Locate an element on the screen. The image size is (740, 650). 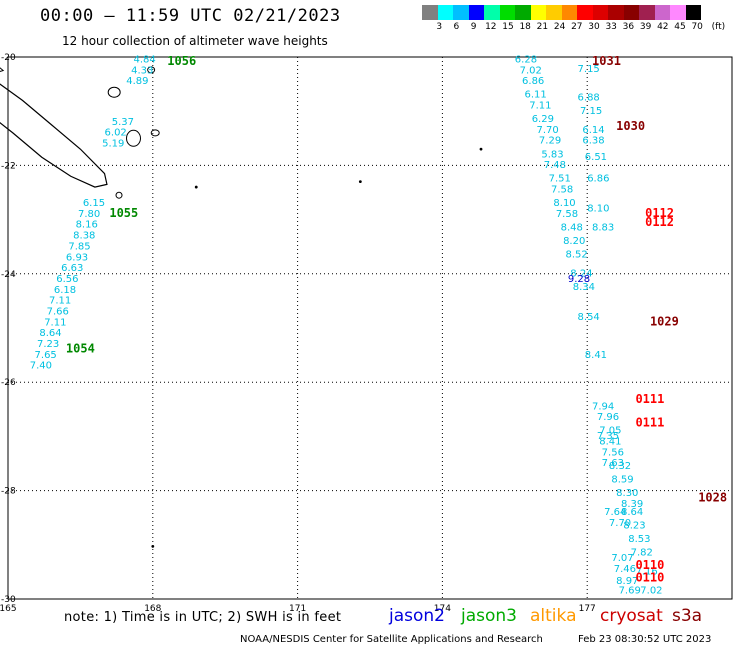
legend-label: 12 is located at coordinates (491, 27).